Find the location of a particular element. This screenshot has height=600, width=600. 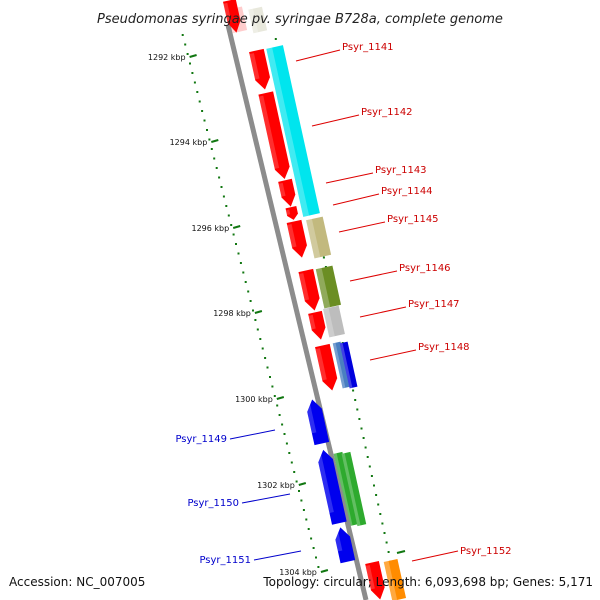

gene-label: Psyr_1149 is located at coordinates (201, 439).